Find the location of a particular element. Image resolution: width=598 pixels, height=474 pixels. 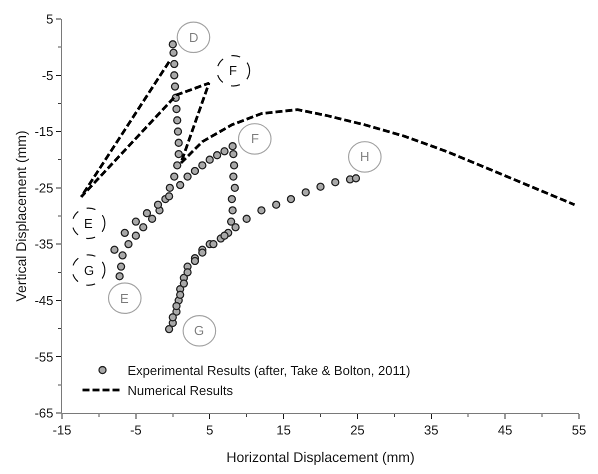

legend-label: Experimental Results (after, Take & Bolton, 2011) is located at coordinates (269, 370).